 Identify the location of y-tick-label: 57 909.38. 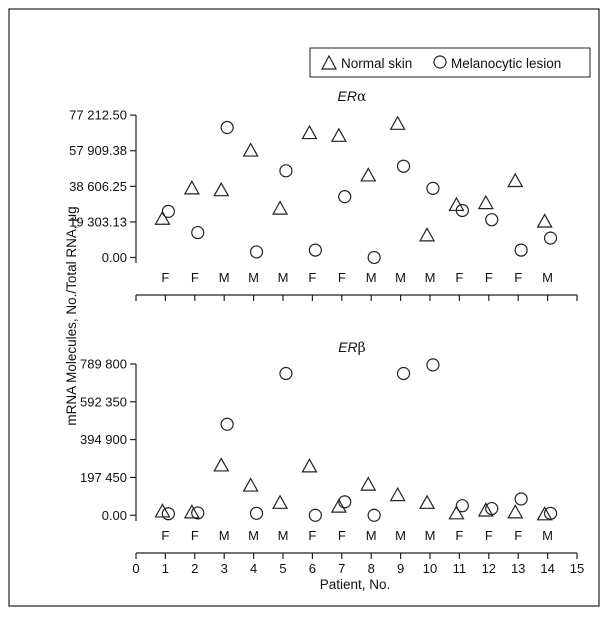
(98, 150).